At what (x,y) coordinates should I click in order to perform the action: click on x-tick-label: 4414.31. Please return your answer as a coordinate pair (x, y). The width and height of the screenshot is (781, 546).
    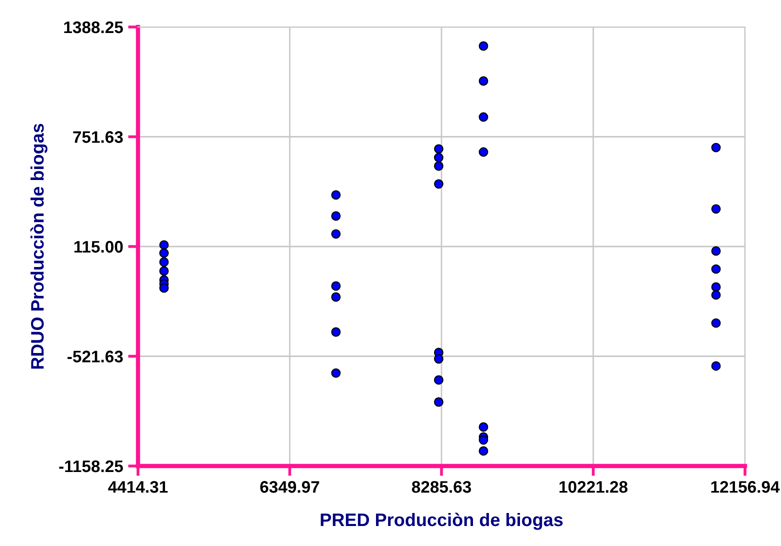
    Looking at the image, I should click on (138, 487).